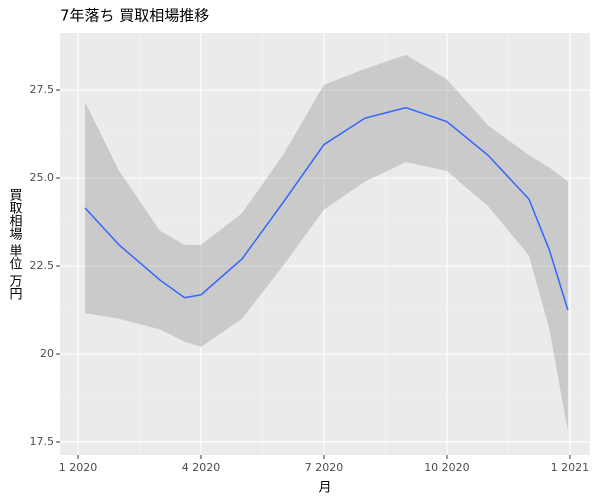 The height and width of the screenshot is (504, 600). What do you see at coordinates (42, 177) in the screenshot?
I see `y-tick-label: 25.0` at bounding box center [42, 177].